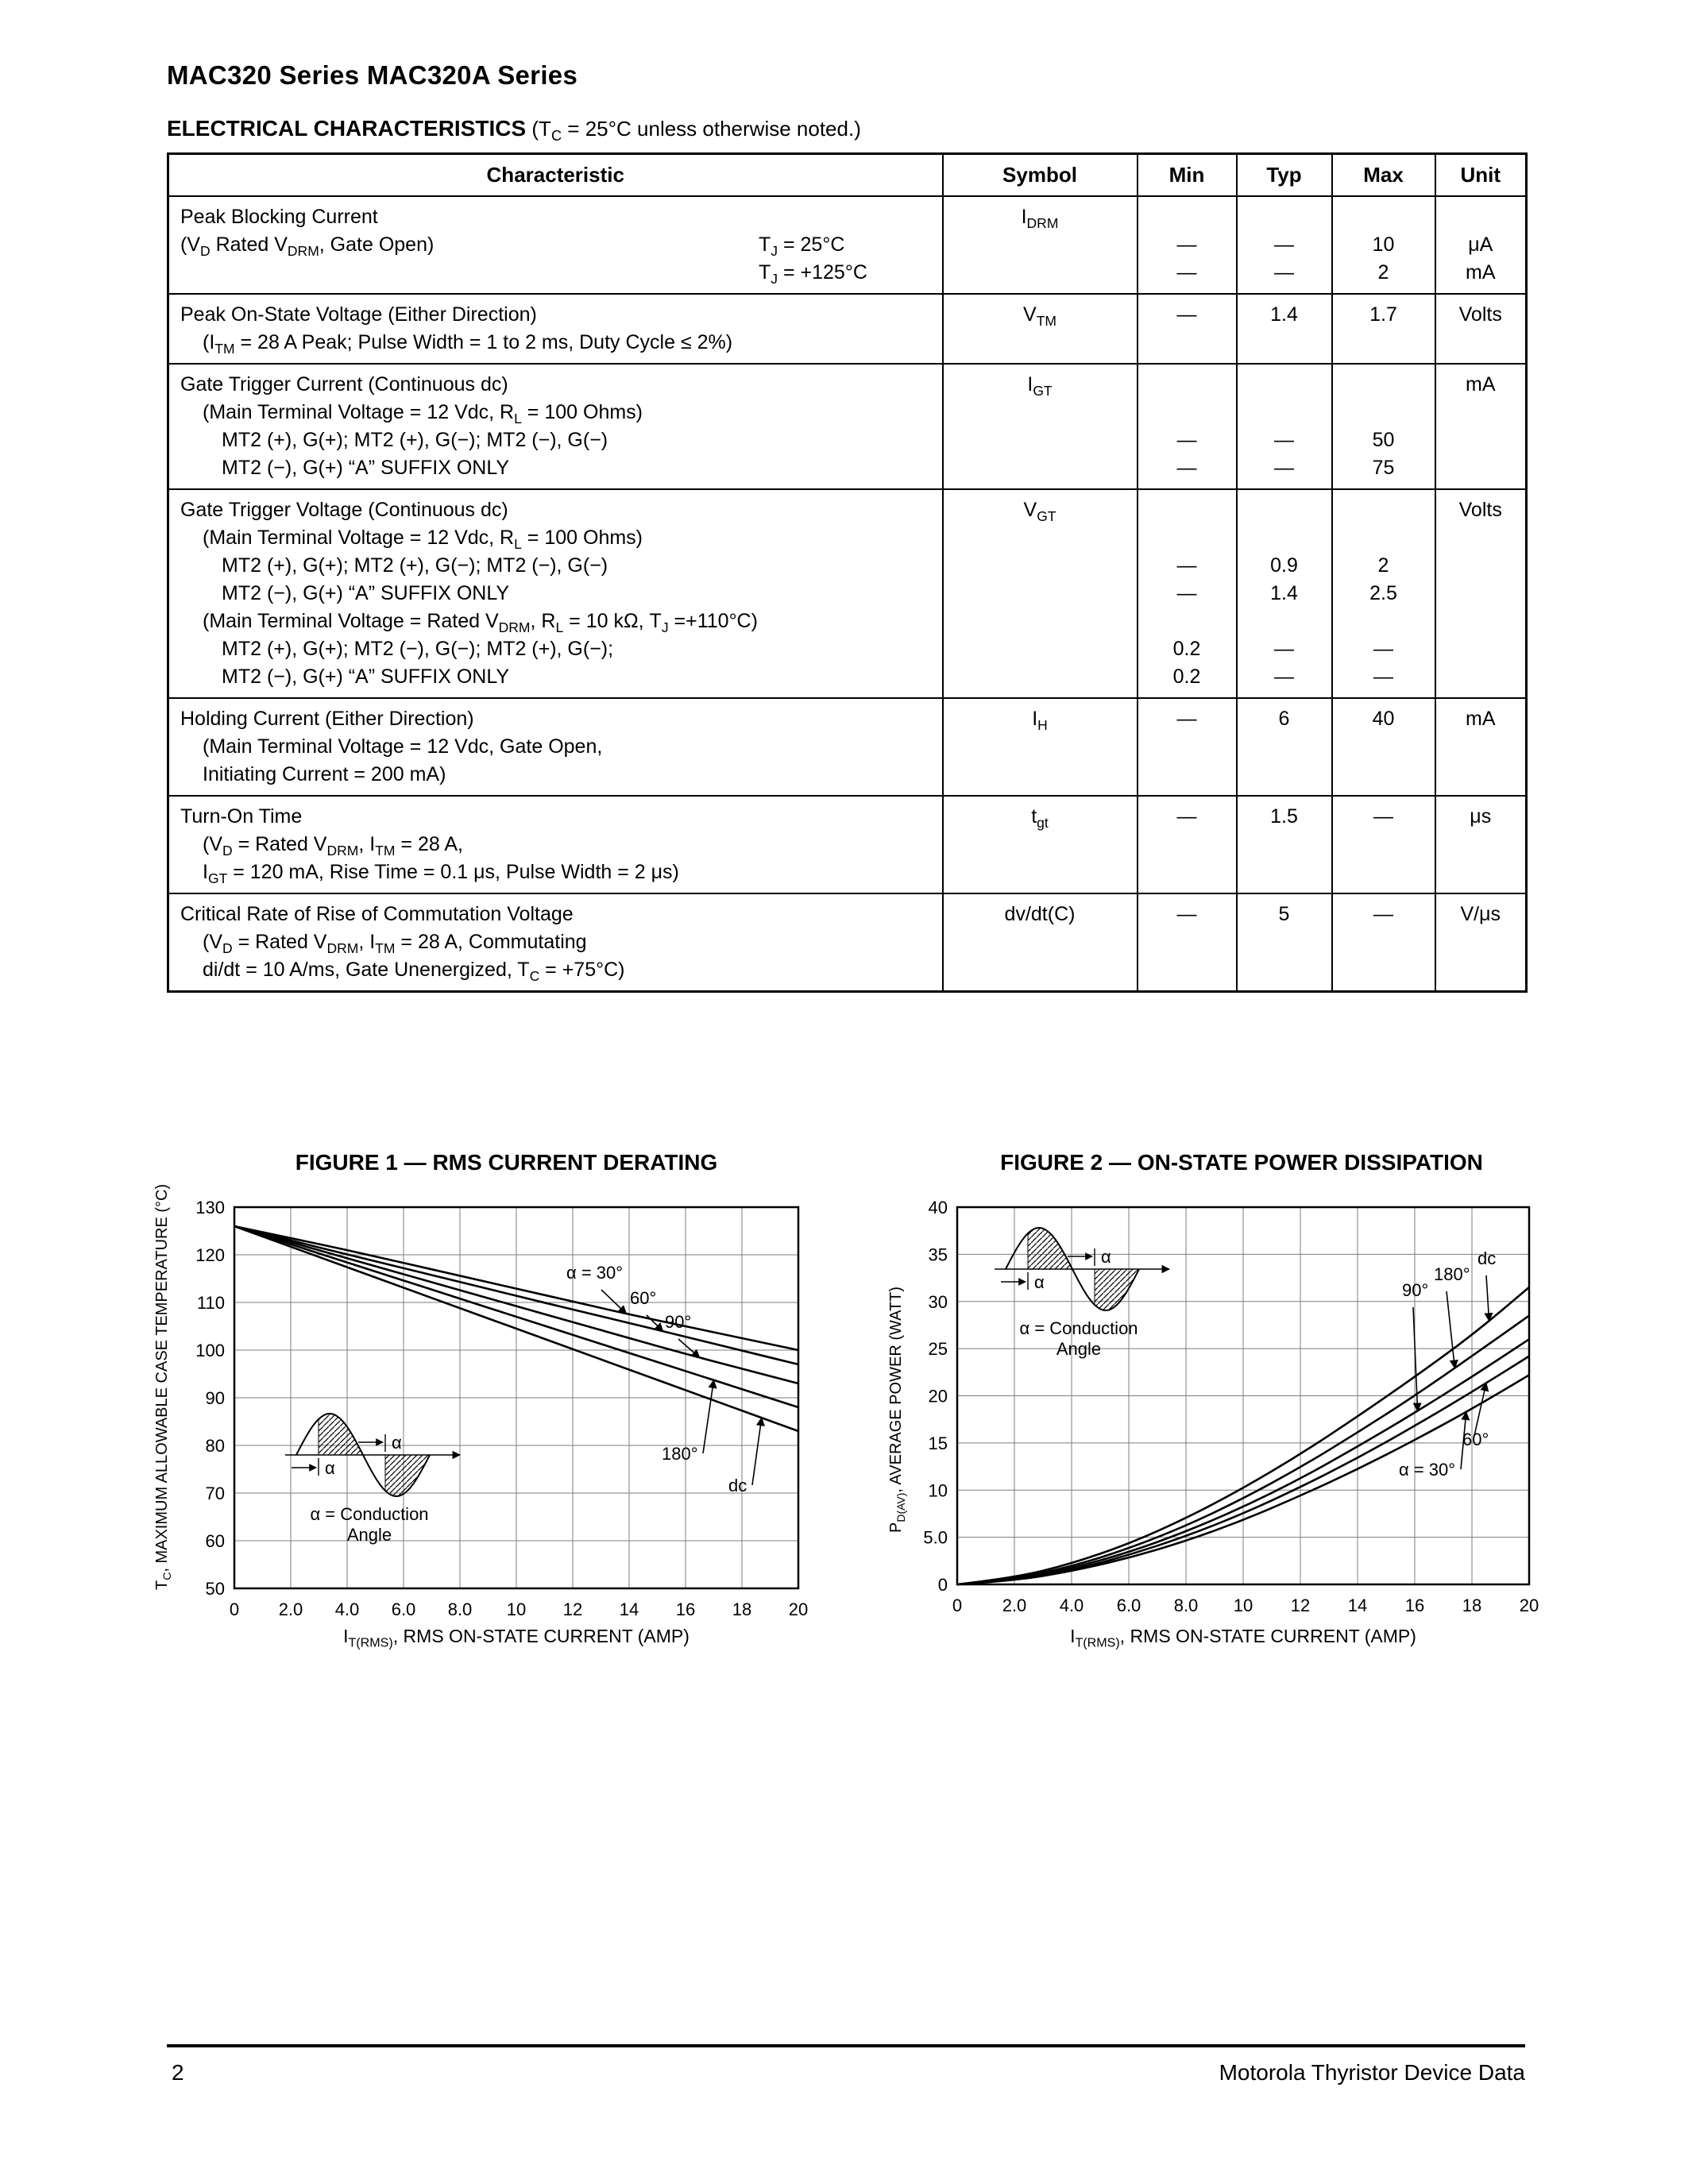 The width and height of the screenshot is (1688, 2184). What do you see at coordinates (1481, 174) in the screenshot?
I see `column-header-unit: Unit` at bounding box center [1481, 174].